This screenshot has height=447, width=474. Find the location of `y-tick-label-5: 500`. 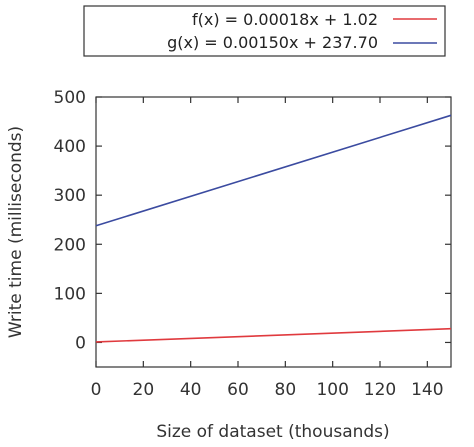

y-tick-label-5: 500 is located at coordinates (70, 98).